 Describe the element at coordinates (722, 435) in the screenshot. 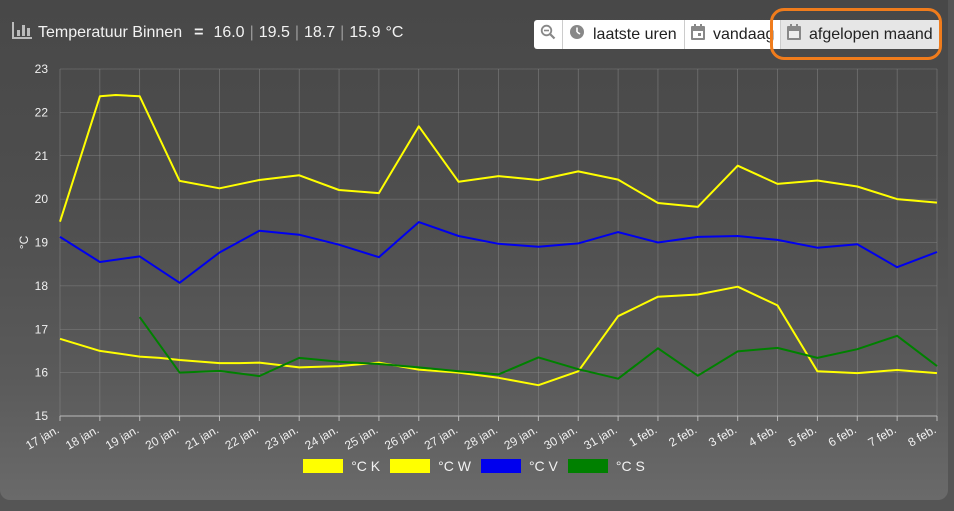

I see `x-tick-label: 3 feb.` at that location.